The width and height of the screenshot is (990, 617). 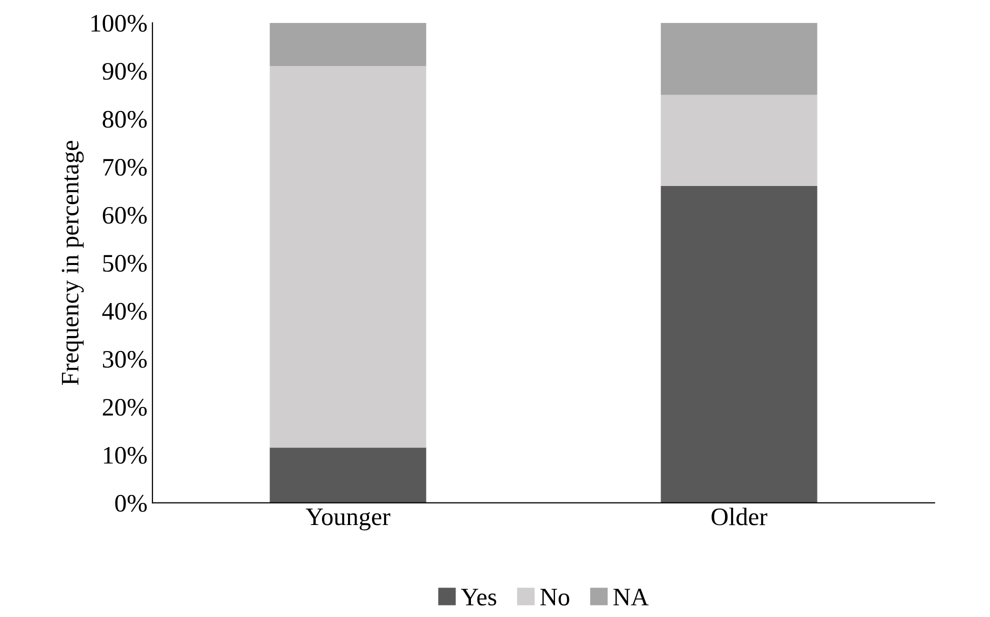 What do you see at coordinates (125, 263) in the screenshot?
I see `y-tick-label: 50%` at bounding box center [125, 263].